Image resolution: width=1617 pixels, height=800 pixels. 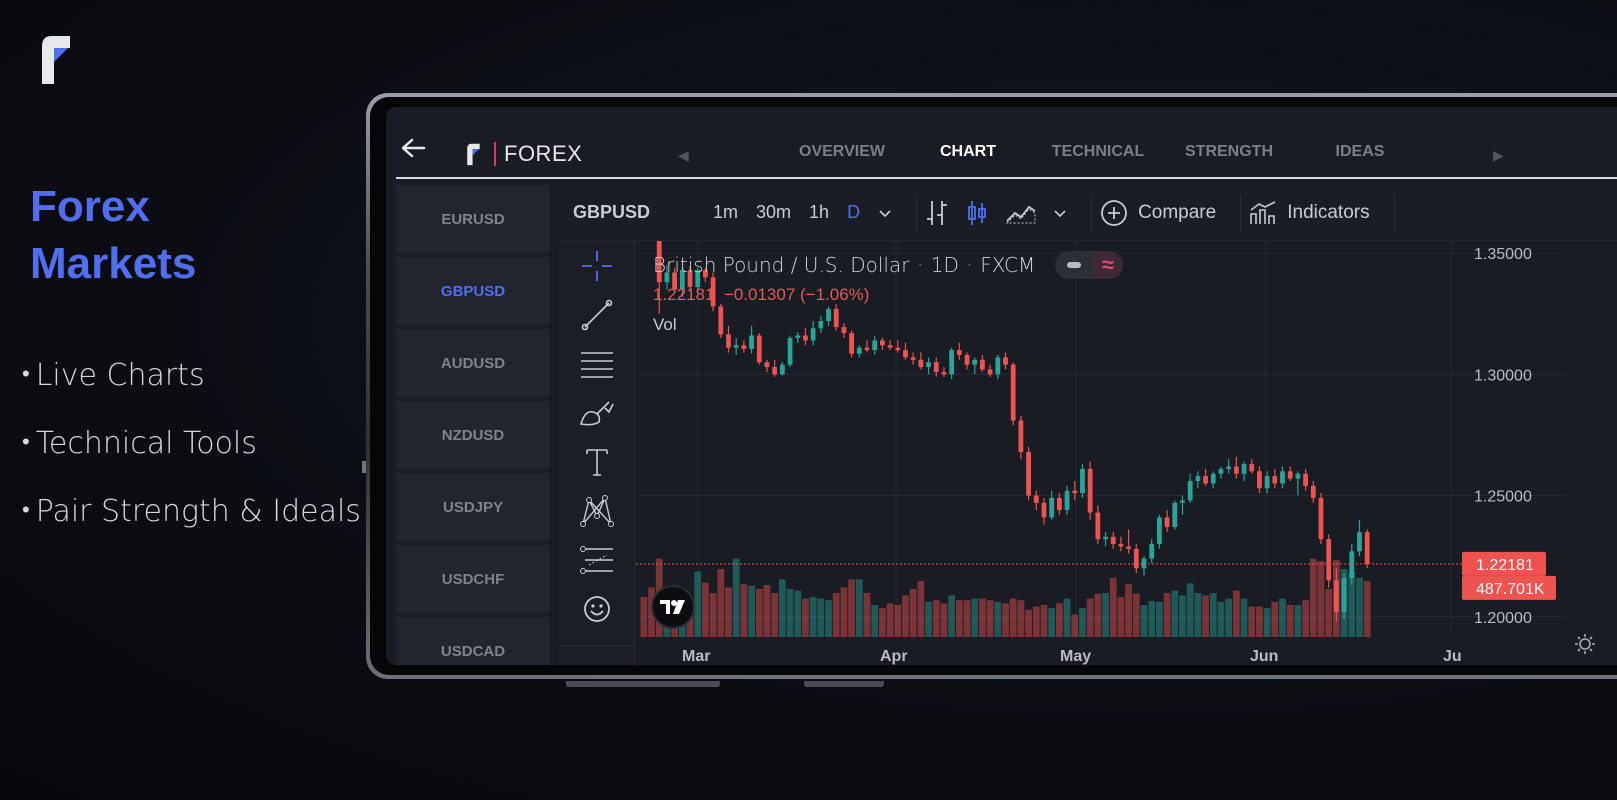 What do you see at coordinates (968, 151) in the screenshot?
I see `tab-chart: CHART` at bounding box center [968, 151].